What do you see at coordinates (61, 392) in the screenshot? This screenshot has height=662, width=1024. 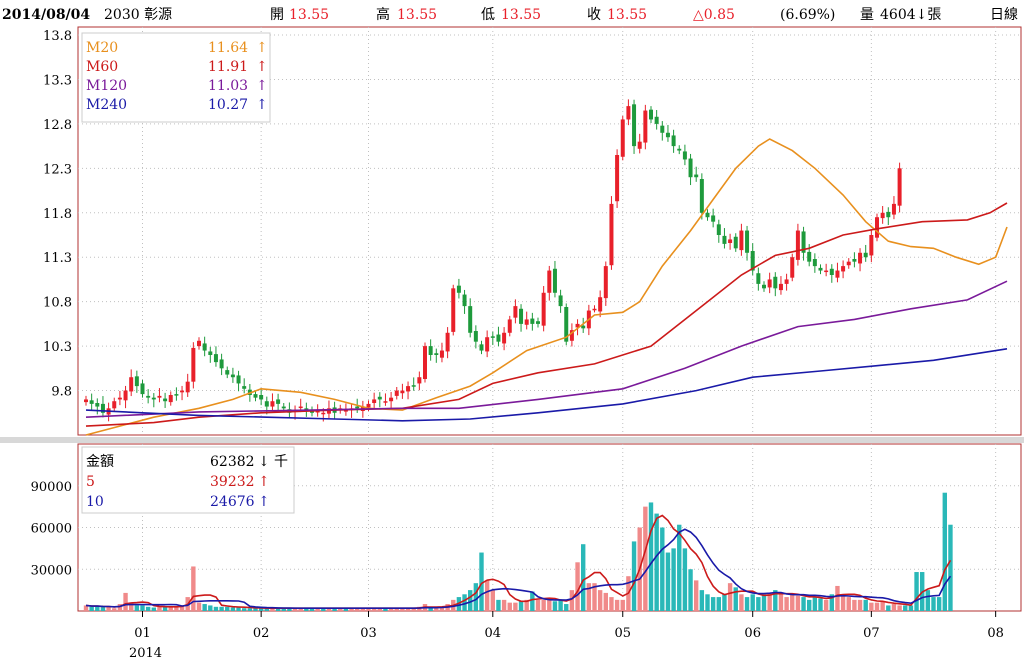 I see `price-tick-label: 9.8` at bounding box center [61, 392].